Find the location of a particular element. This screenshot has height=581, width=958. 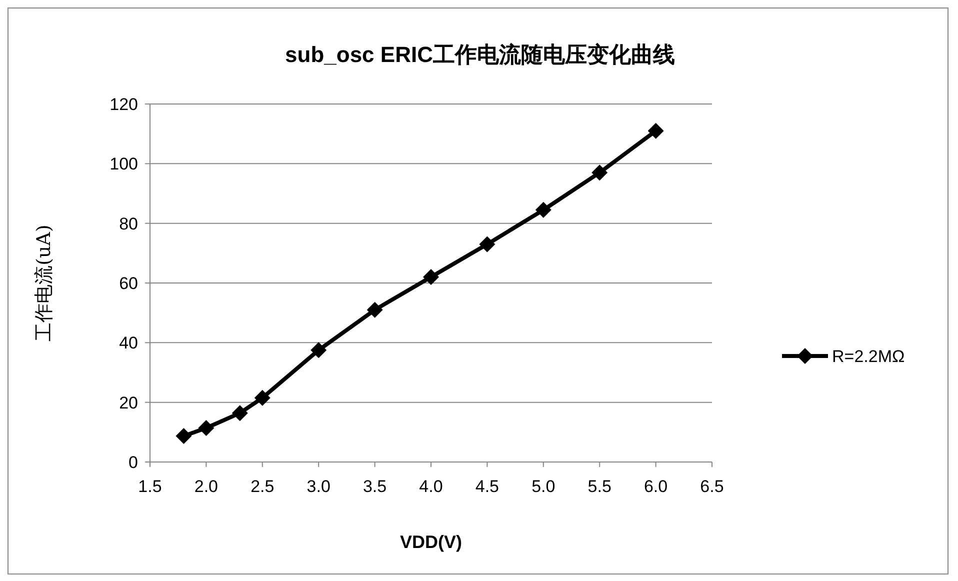

x-tick-label: 5.5 is located at coordinates (600, 486).